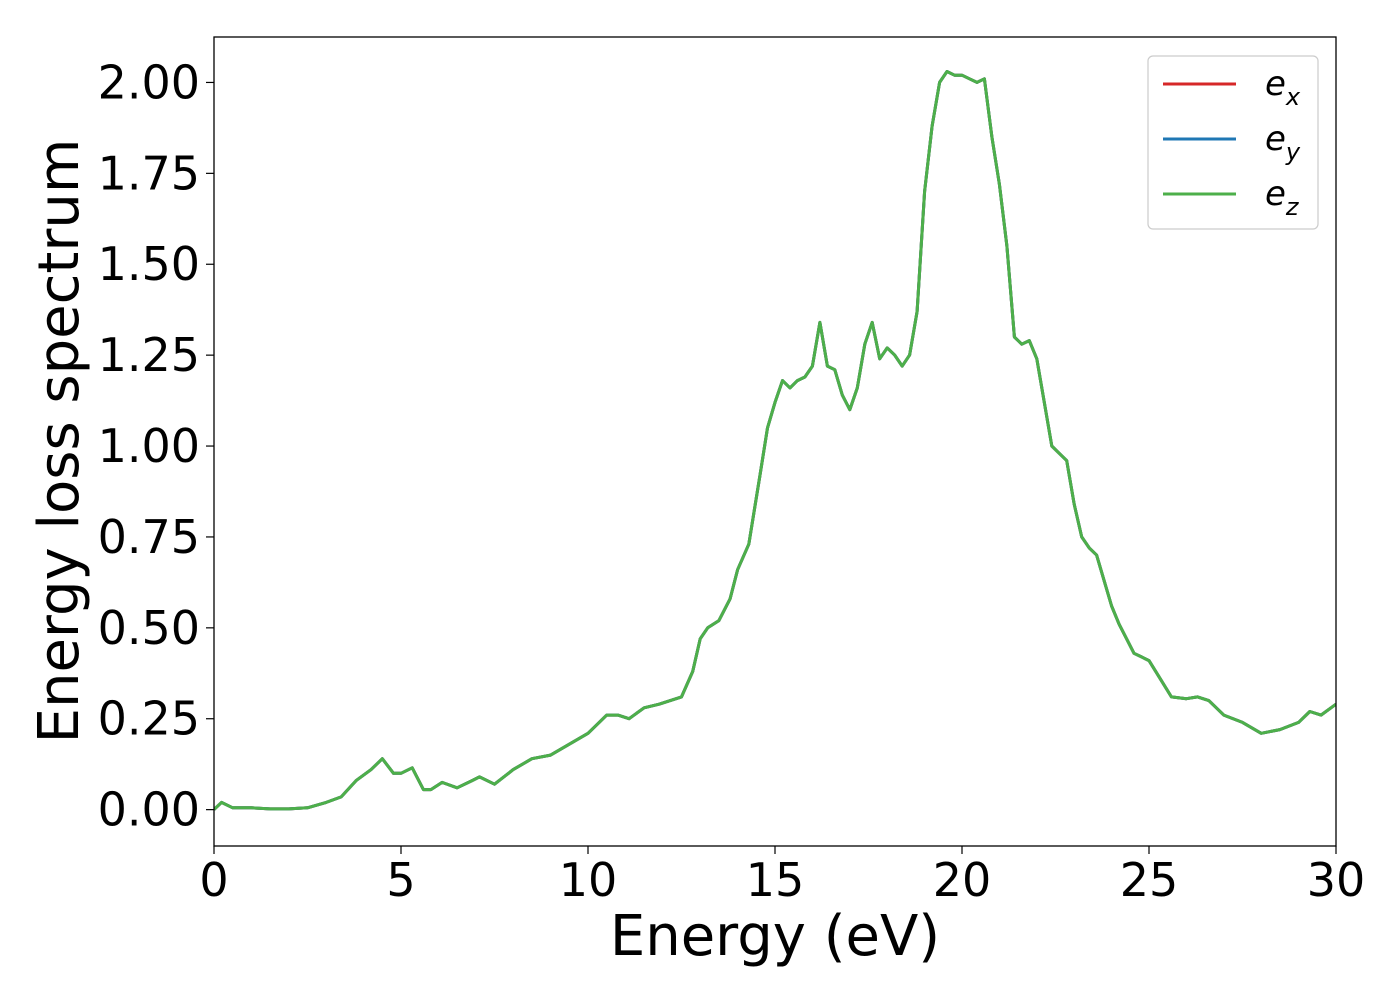 The width and height of the screenshot is (1400, 1000). I want to click on y-axis-ticks: 0.00 0.25 0.50 0.75 1.00 1.25 1.50 1.75 2.00, so click(156, 446).